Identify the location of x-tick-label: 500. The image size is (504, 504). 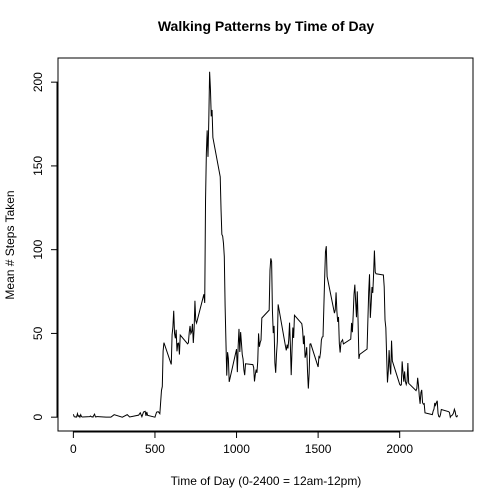
(155, 449).